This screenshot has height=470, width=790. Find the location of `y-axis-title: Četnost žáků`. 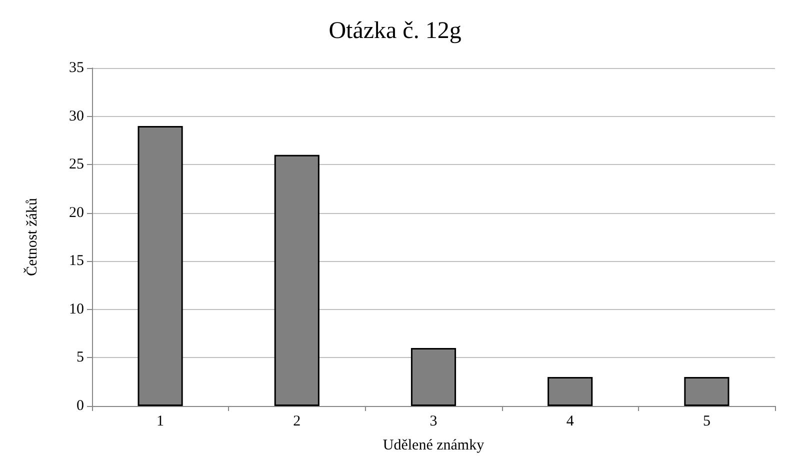

y-axis-title: Četnost žáků is located at coordinates (32, 237).